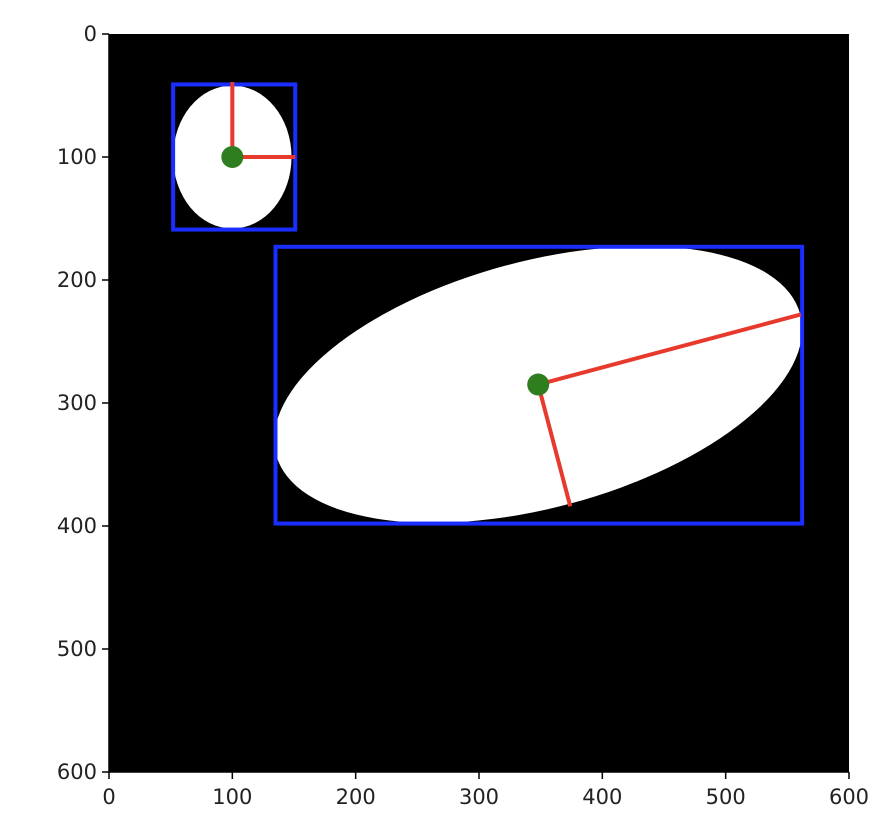  What do you see at coordinates (479, 797) in the screenshot?
I see `x-tick-label: 300` at bounding box center [479, 797].